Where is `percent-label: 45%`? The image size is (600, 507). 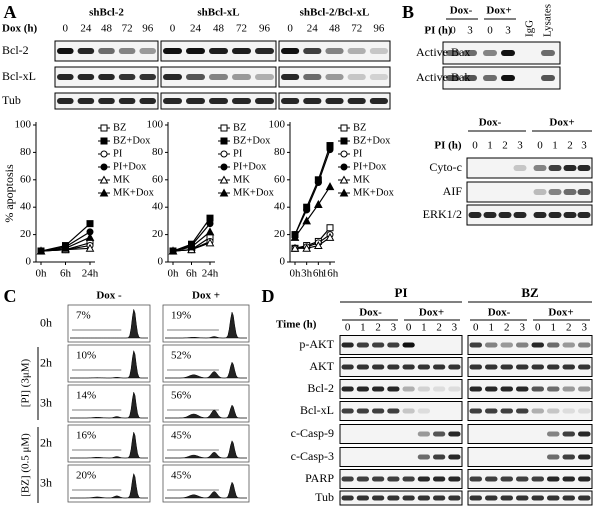 percent-label: 45% is located at coordinates (181, 476).